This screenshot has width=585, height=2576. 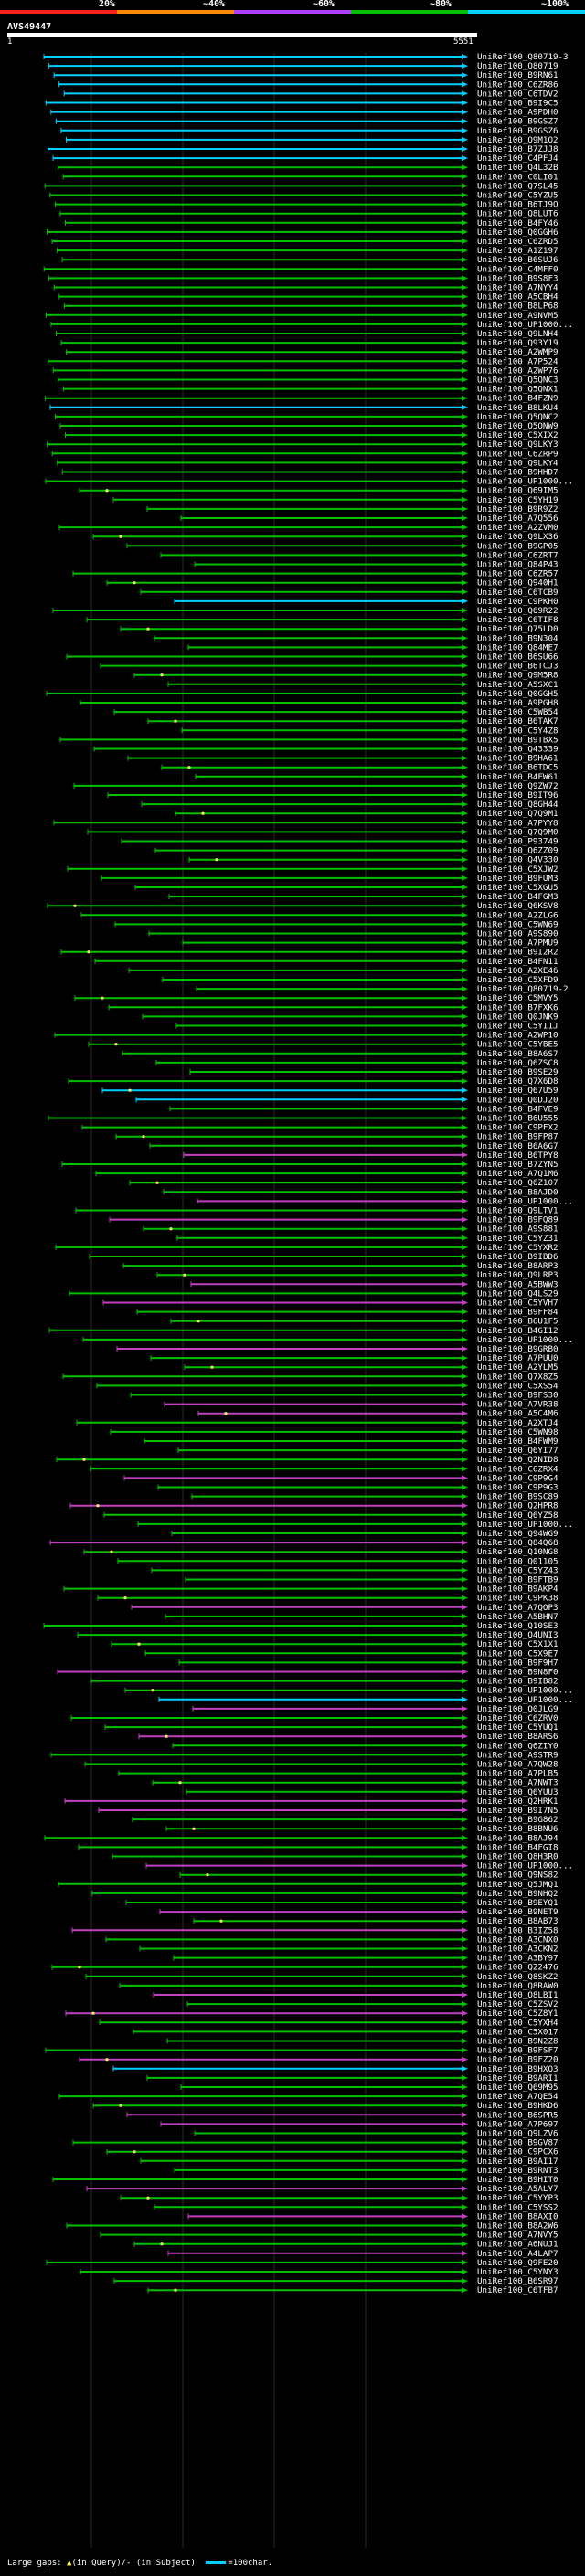 I want to click on hit-label: UniRef100_Q5QNC2, so click(x=517, y=417).